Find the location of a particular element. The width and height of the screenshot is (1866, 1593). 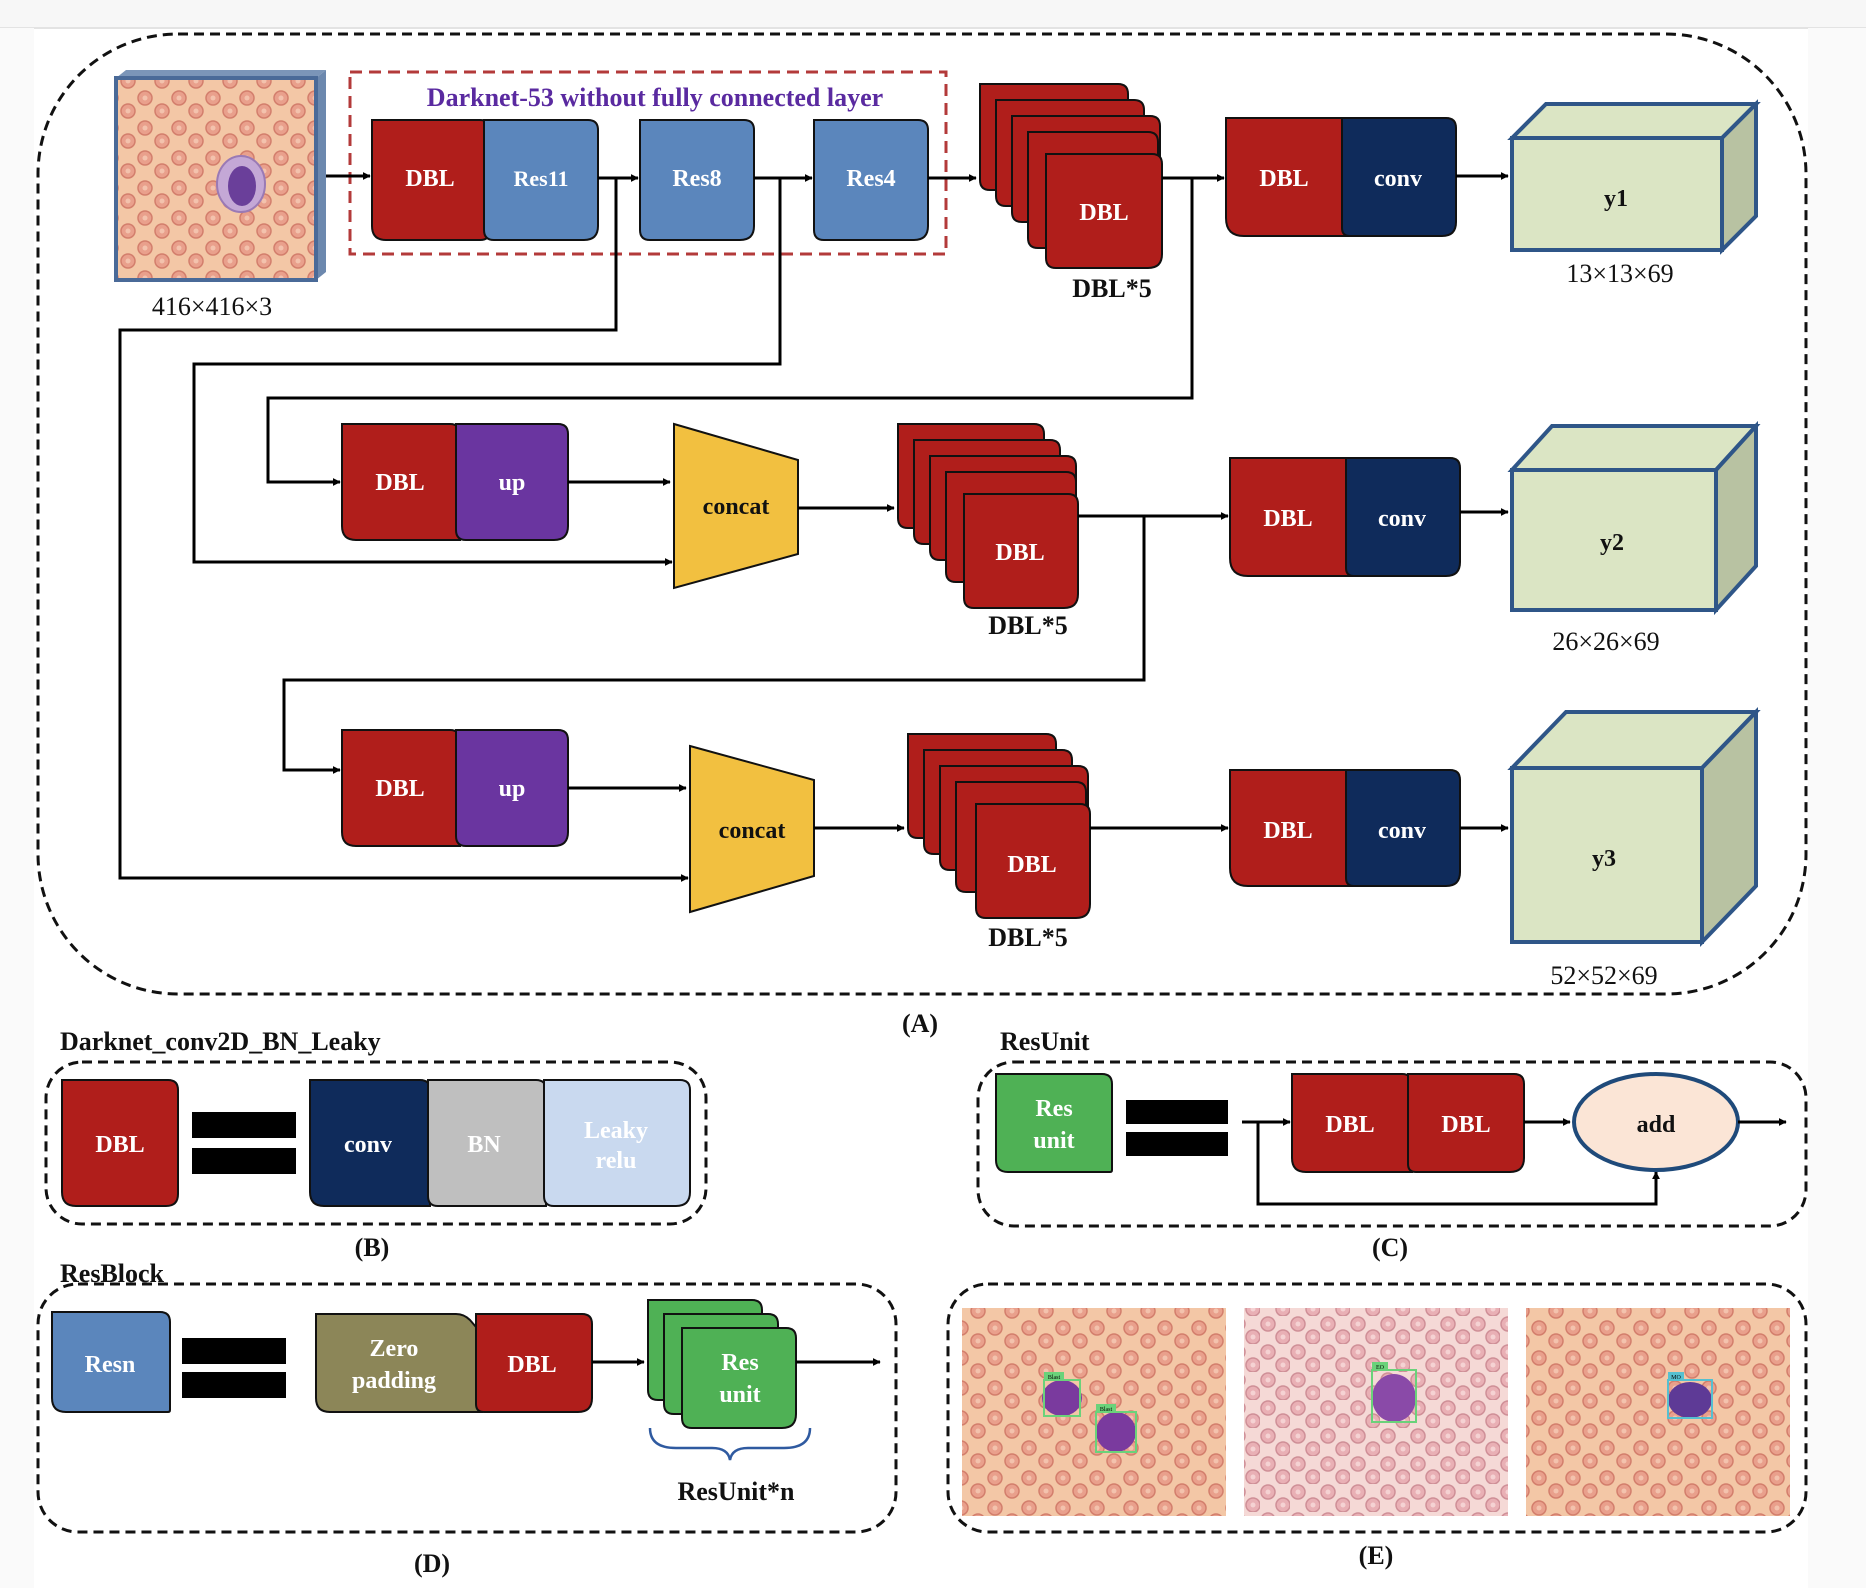

panel-d-resn is located at coordinates (111, 1362).